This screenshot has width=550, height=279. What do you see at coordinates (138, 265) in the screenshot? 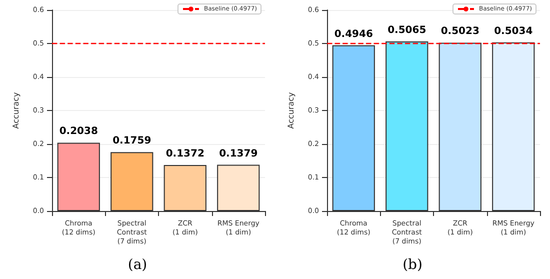
I see `text: (a)` at bounding box center [138, 265].